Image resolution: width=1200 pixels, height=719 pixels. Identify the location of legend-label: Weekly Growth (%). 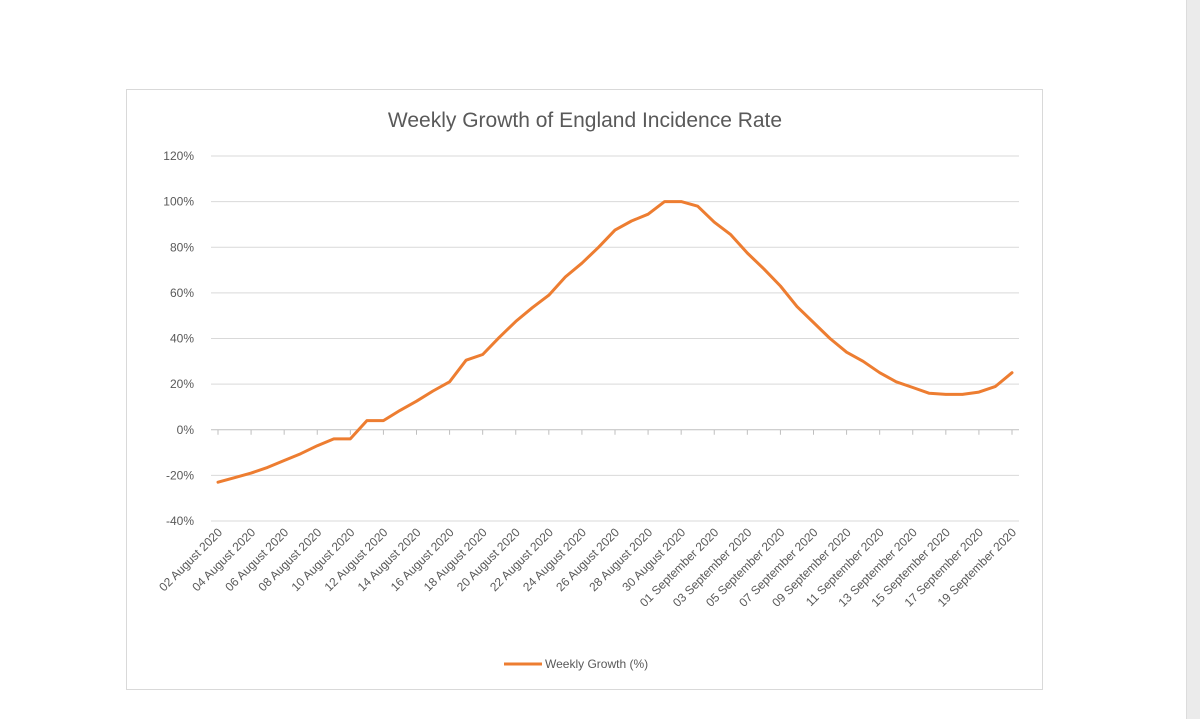
(596, 664).